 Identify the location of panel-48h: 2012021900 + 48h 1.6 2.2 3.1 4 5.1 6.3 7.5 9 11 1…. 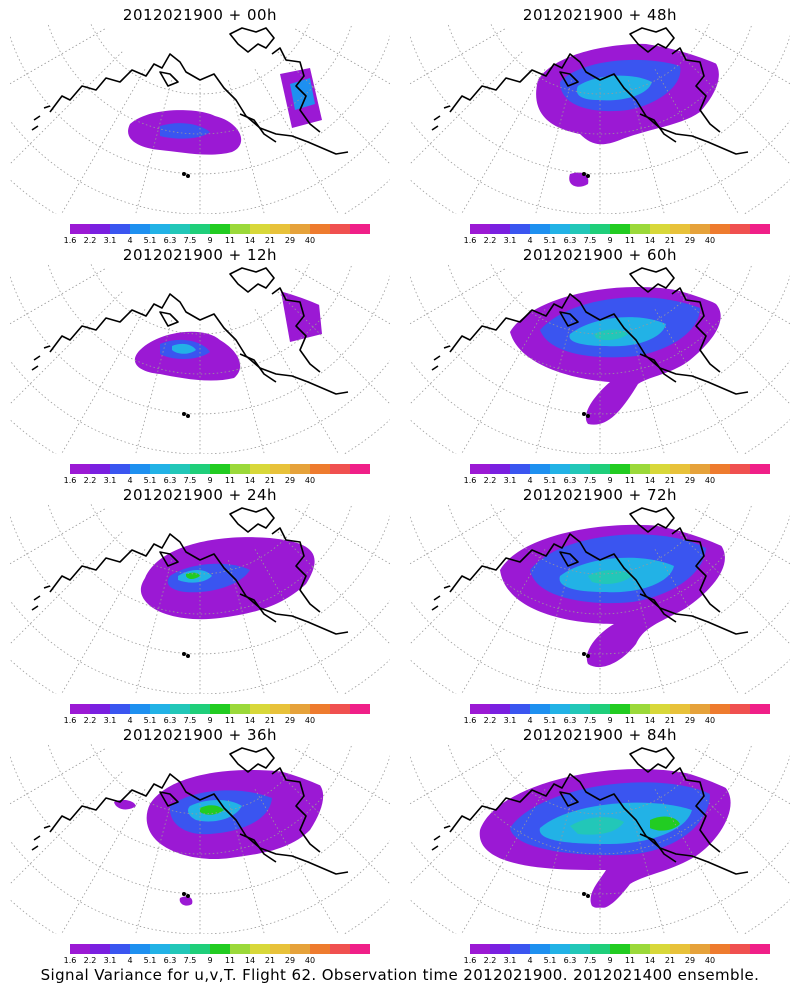
(600, 123).